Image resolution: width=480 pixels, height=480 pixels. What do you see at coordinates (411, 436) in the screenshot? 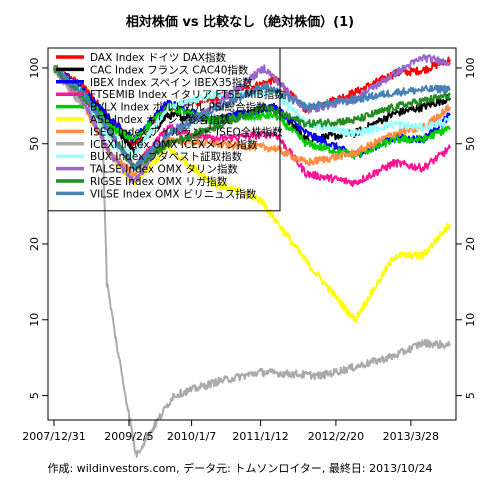
I see `x-tick-label: 2013/3/28` at bounding box center [411, 436].